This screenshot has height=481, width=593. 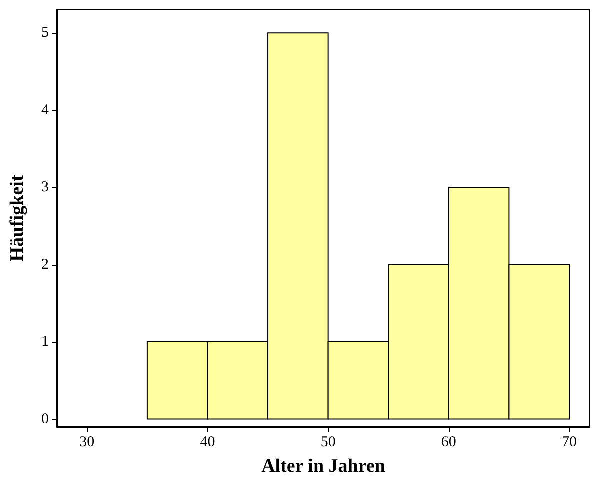 What do you see at coordinates (45, 188) in the screenshot?
I see `y-tick-label: 3` at bounding box center [45, 188].